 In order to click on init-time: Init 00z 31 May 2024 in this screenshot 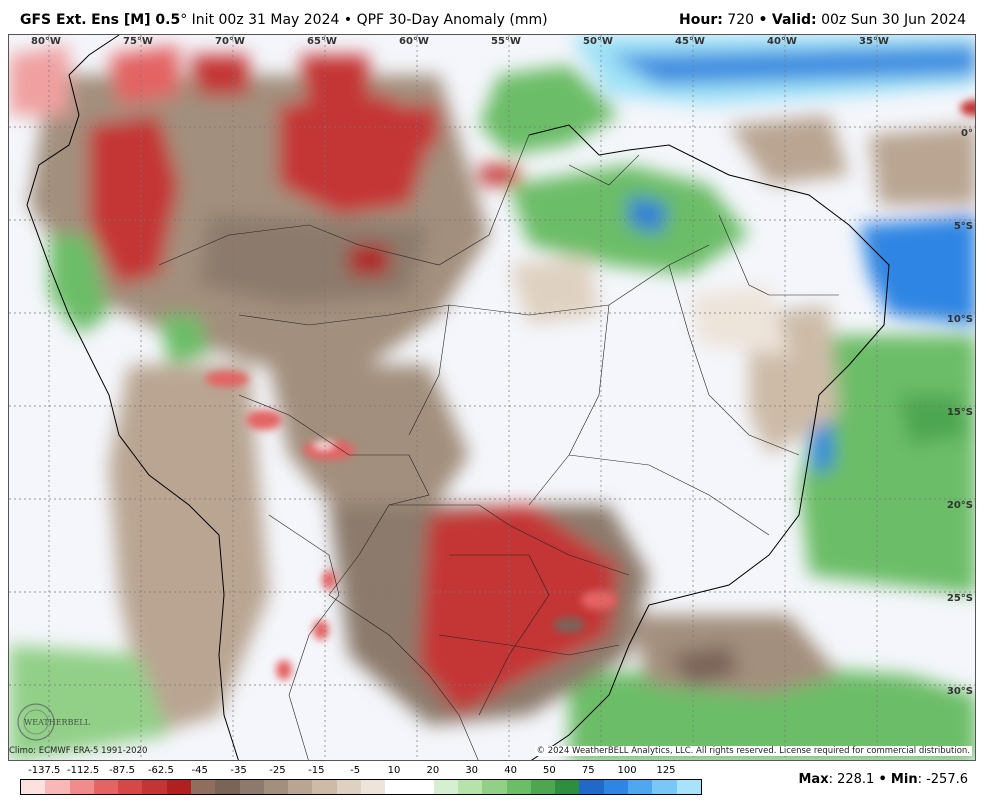, I will do `click(265, 20)`.